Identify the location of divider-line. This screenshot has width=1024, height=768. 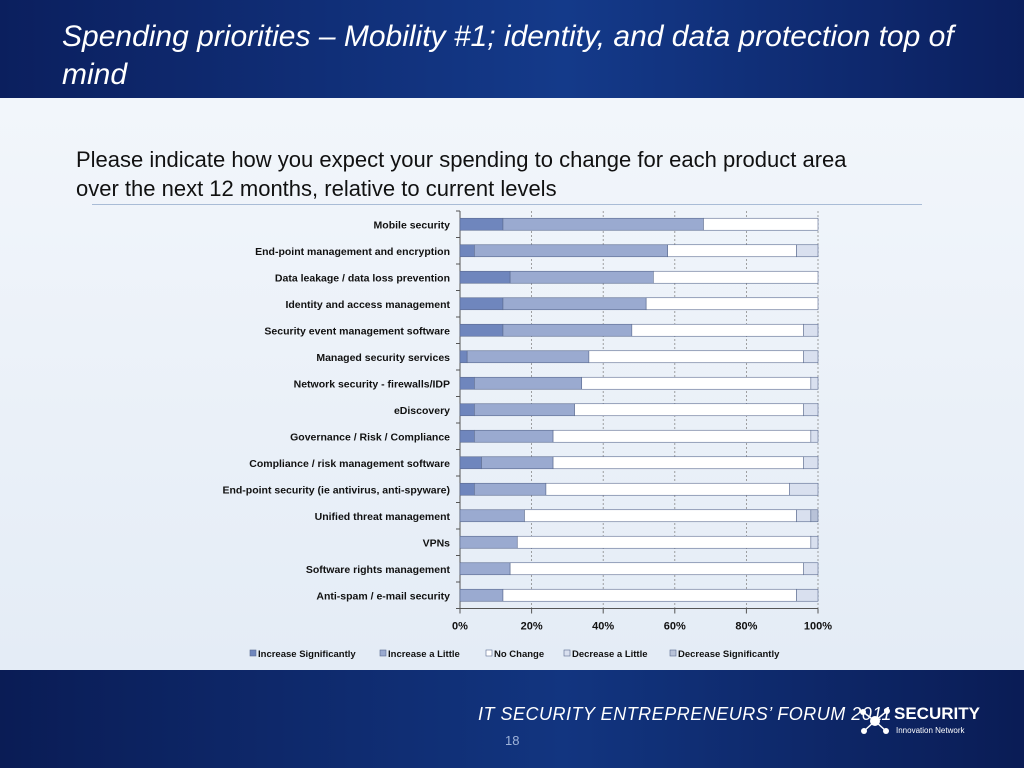
(507, 204).